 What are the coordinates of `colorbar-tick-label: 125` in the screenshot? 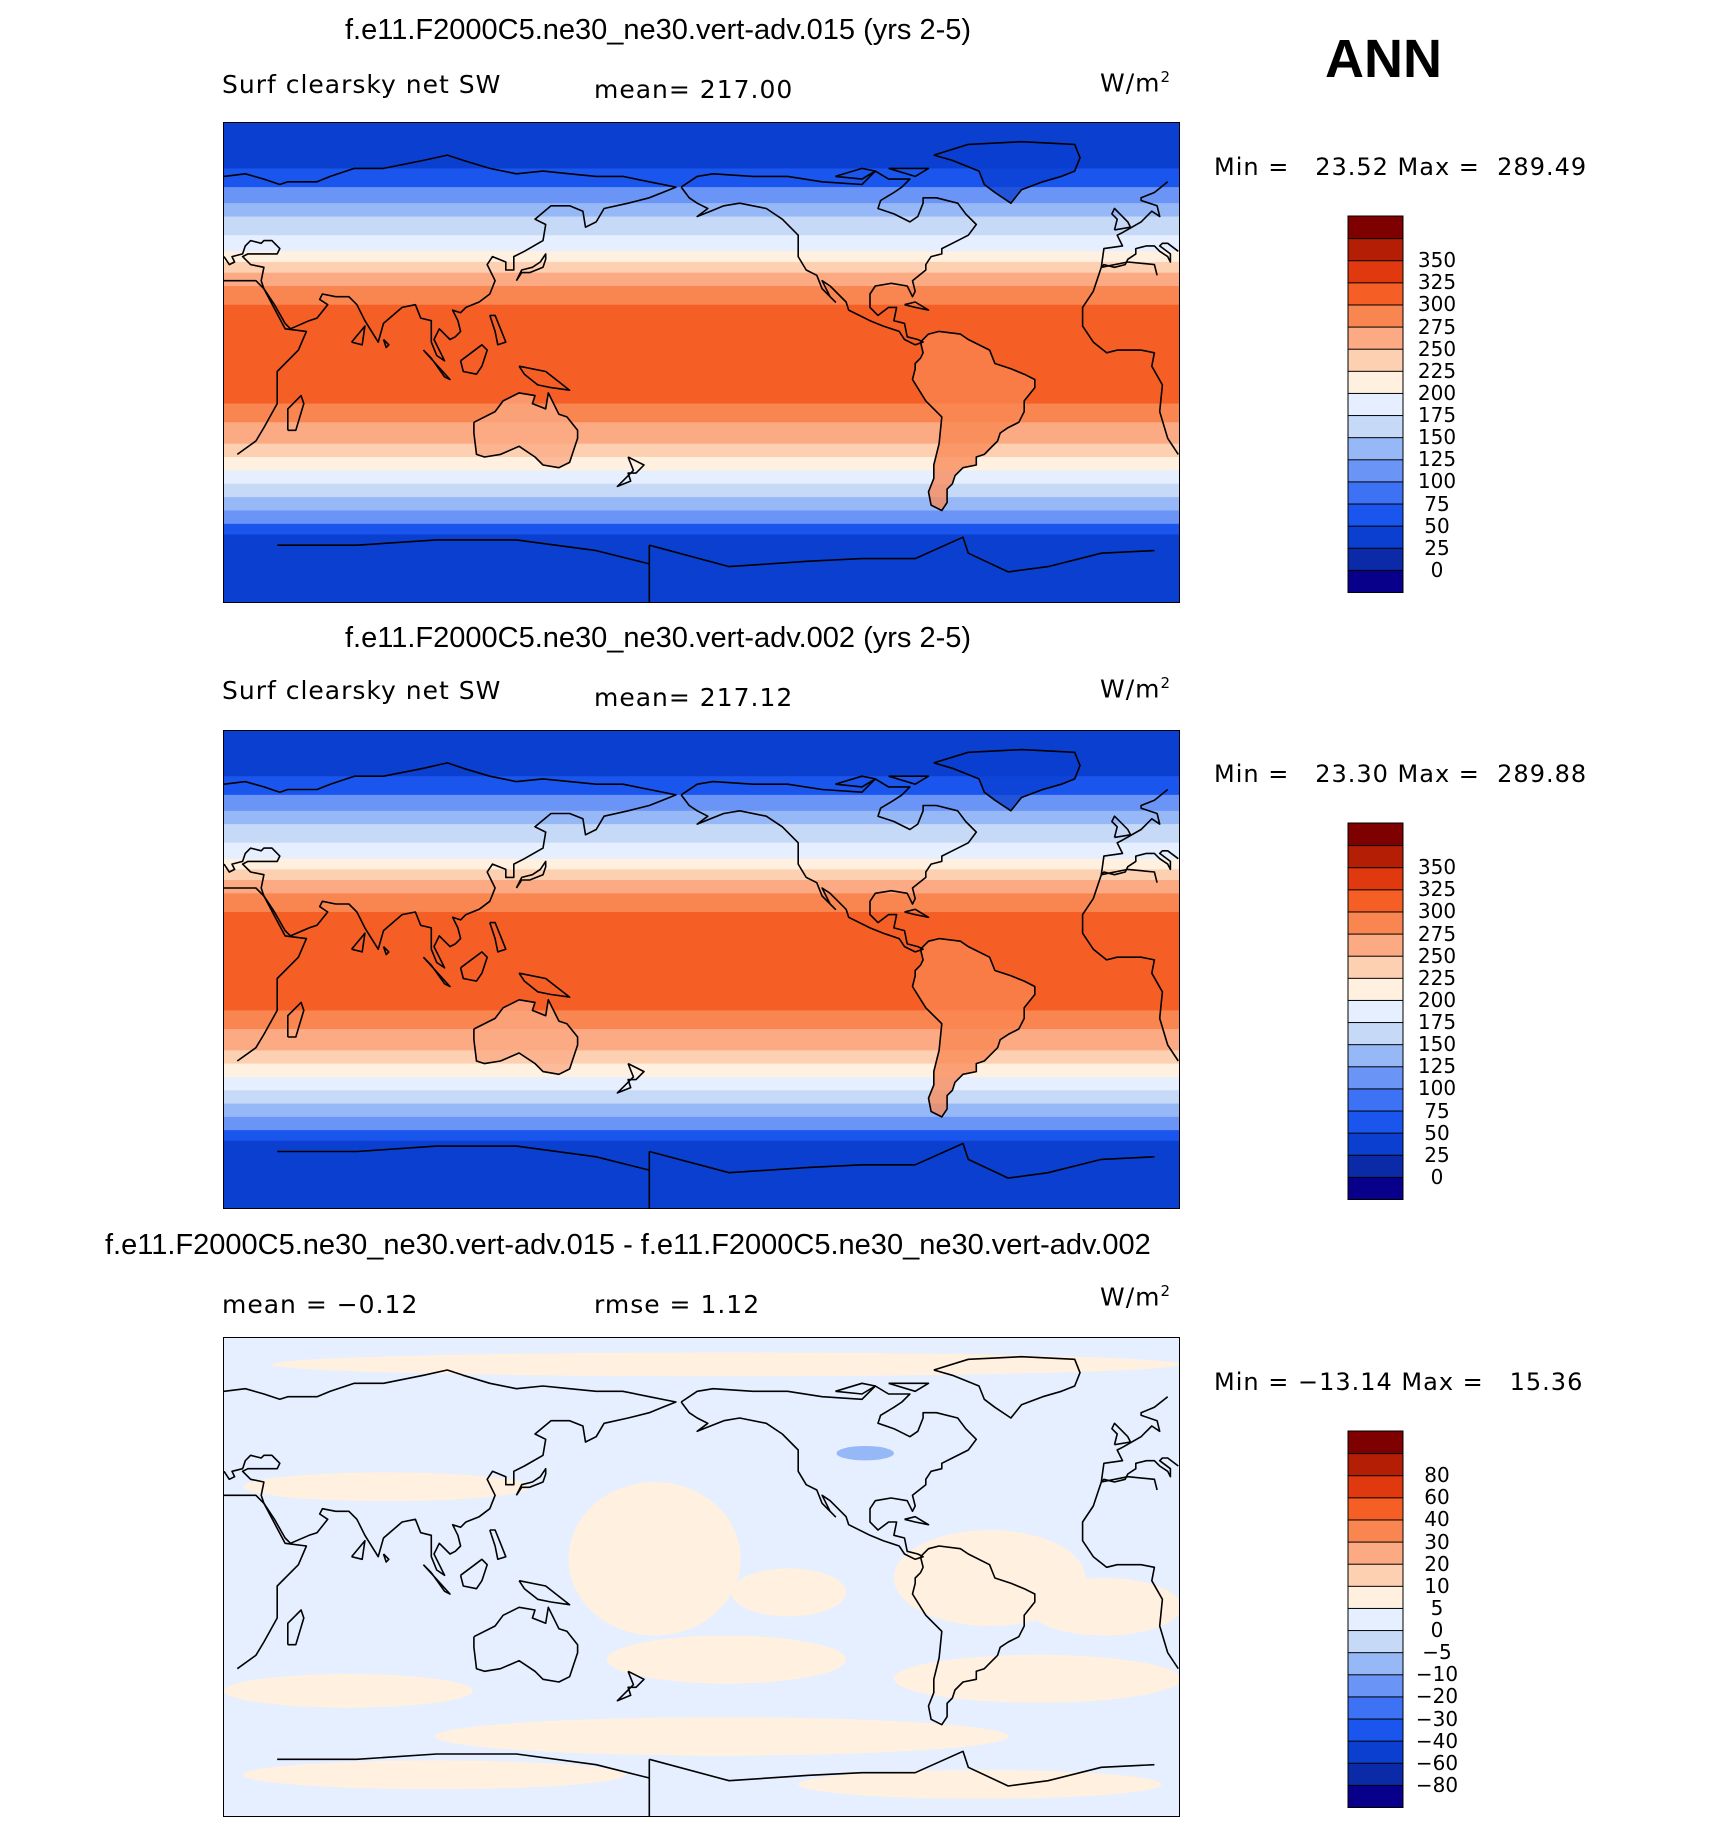 It's located at (1437, 459).